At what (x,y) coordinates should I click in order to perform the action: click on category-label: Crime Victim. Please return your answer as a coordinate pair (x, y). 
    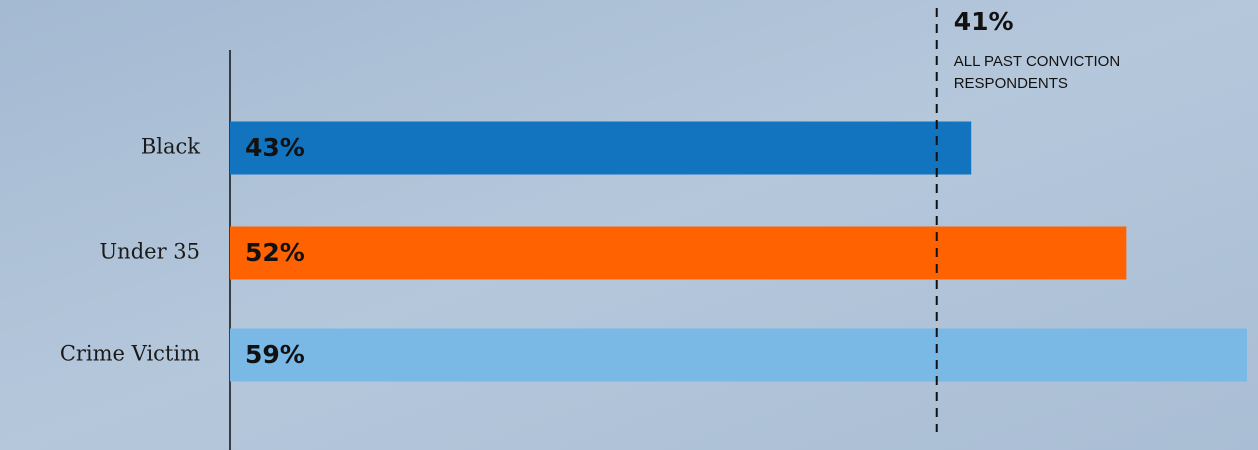
    Looking at the image, I should click on (130, 354).